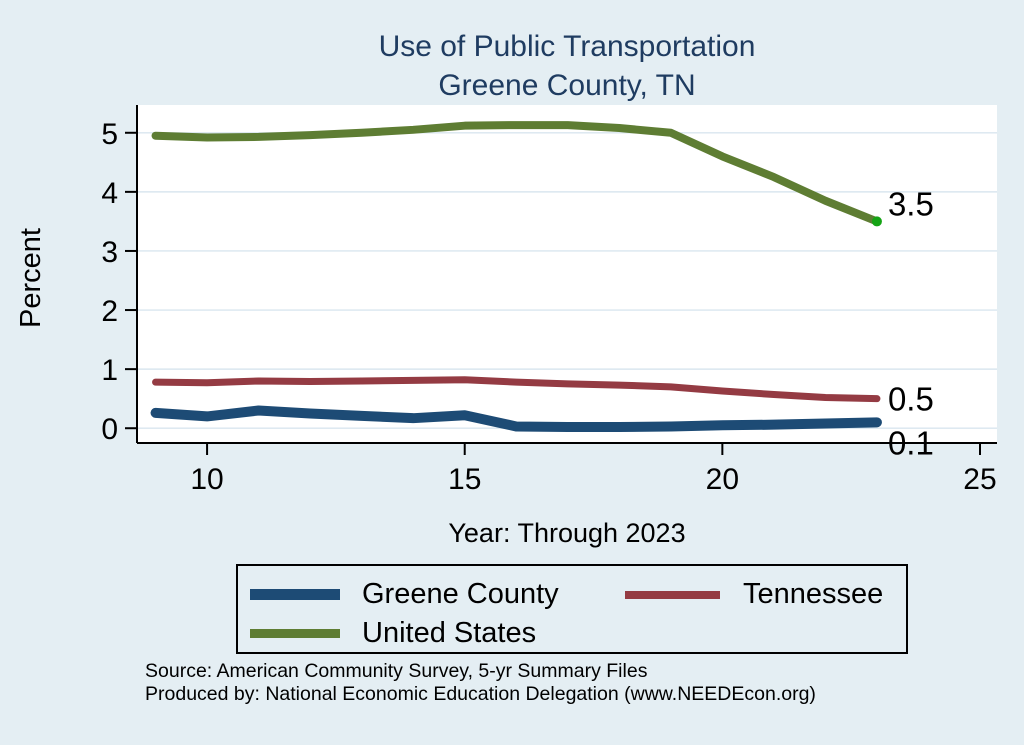 The image size is (1024, 745). Describe the element at coordinates (109, 252) in the screenshot. I see `y-tick-label: 3` at that location.